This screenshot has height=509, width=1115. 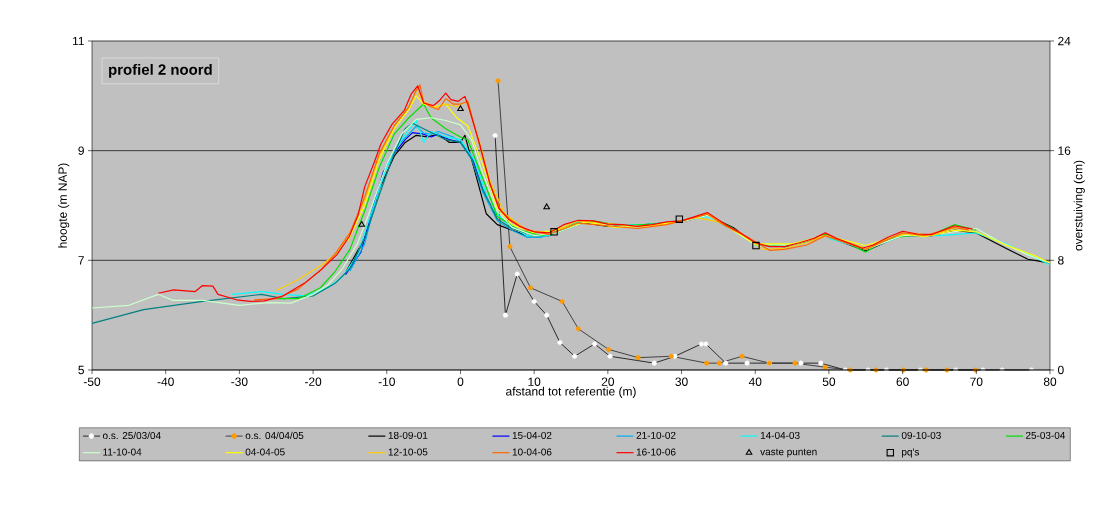 I want to click on legend-label: 15-04-02, so click(x=532, y=435).